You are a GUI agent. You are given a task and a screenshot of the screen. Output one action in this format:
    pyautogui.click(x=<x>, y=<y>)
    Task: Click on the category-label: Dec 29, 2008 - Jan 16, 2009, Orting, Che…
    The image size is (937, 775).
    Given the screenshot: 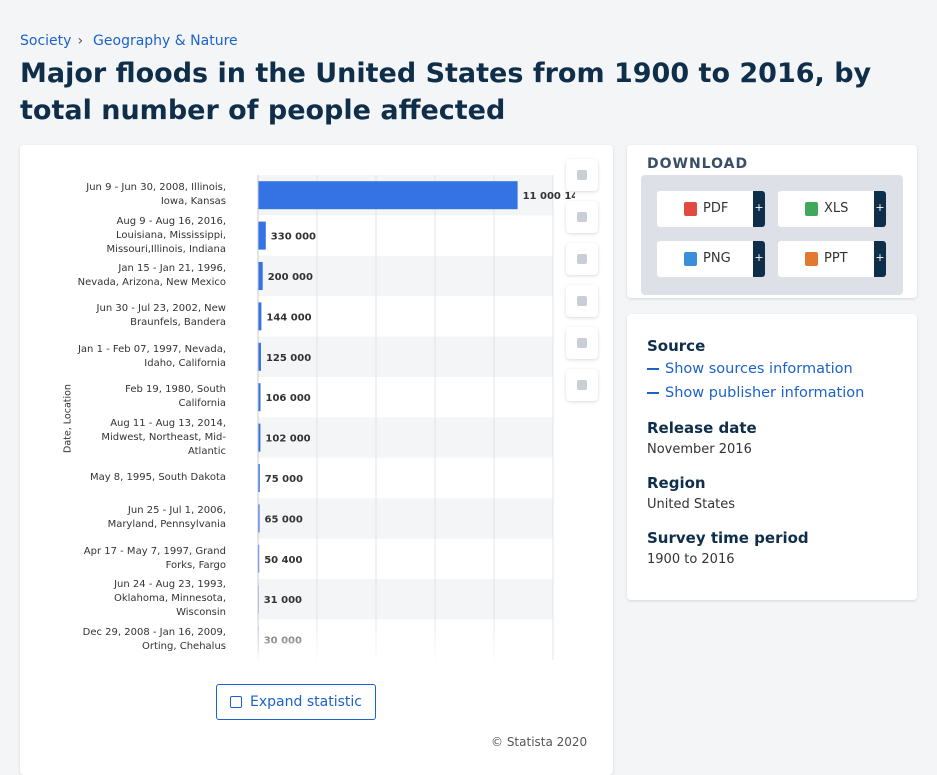 What is the action you would take?
    pyautogui.click(x=154, y=639)
    